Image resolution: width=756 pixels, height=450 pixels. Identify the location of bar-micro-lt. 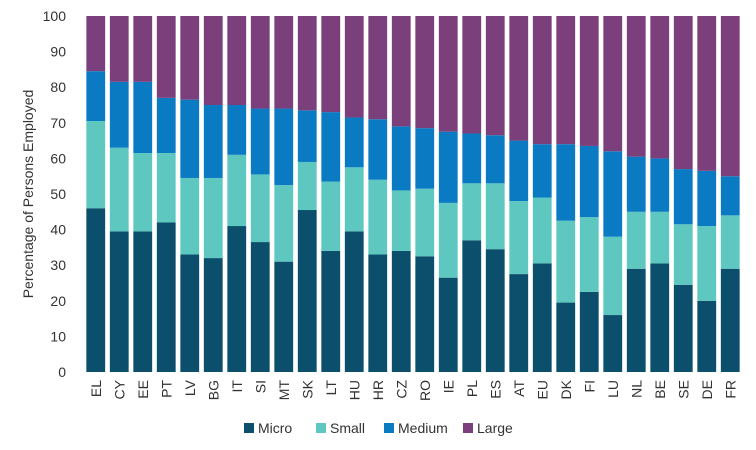
(331, 311).